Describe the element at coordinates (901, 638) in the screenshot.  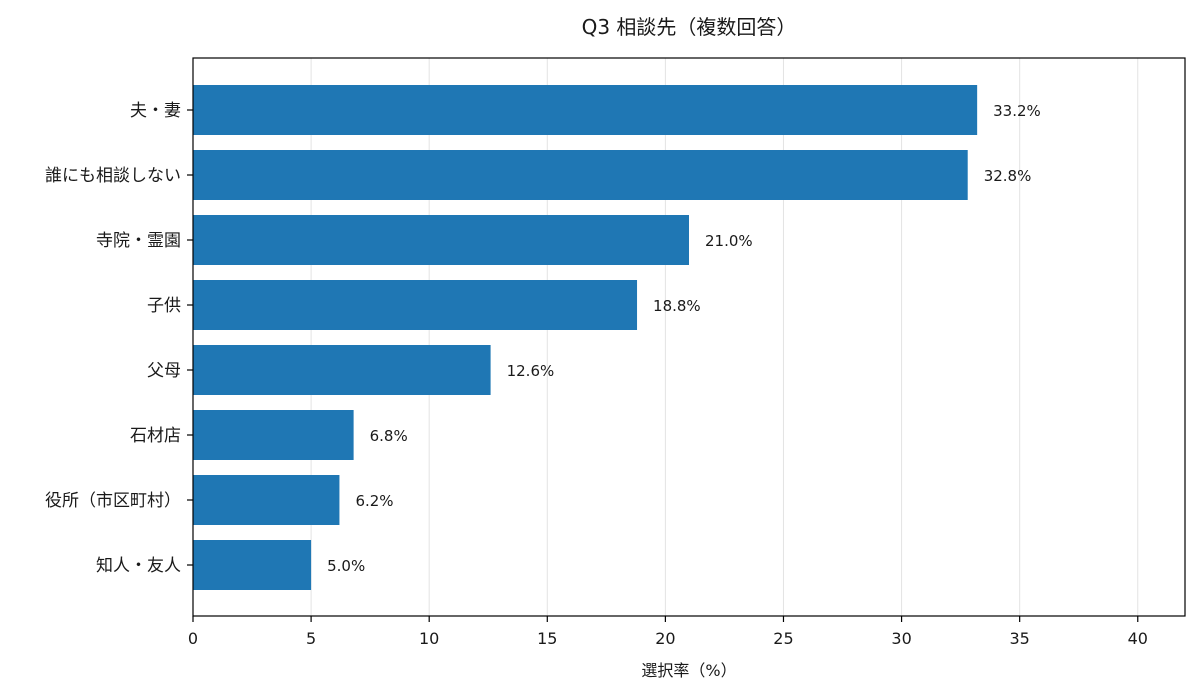
I see `x-tick-label: 30` at that location.